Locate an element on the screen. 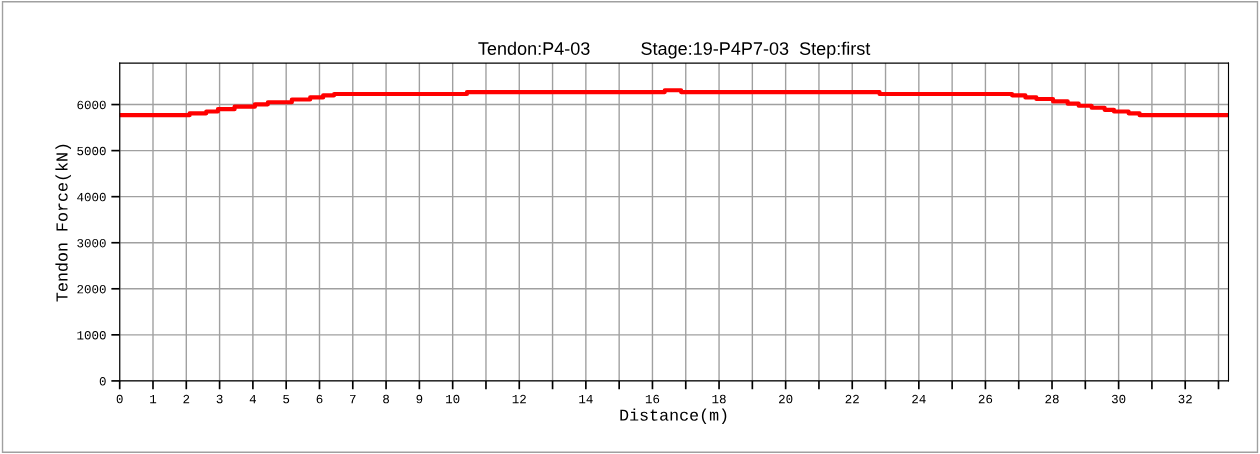 This screenshot has height=454, width=1260. x-tick-label: 8 is located at coordinates (386, 399).